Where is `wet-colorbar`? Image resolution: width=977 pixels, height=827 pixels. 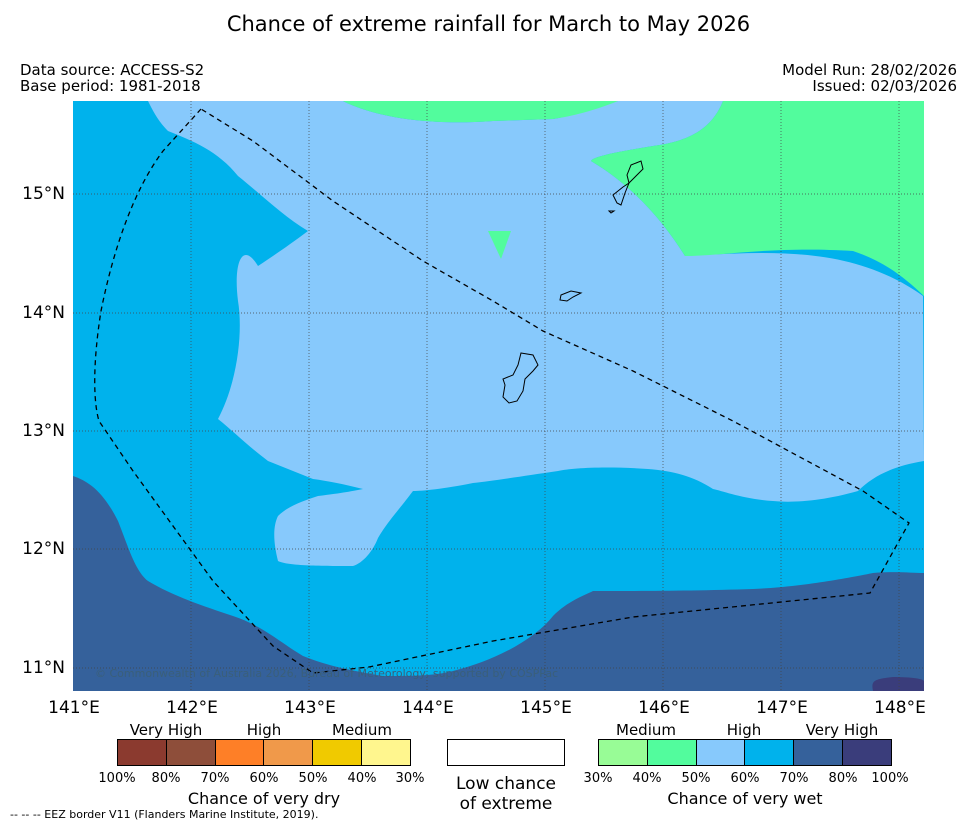
wet-colorbar is located at coordinates (745, 752).